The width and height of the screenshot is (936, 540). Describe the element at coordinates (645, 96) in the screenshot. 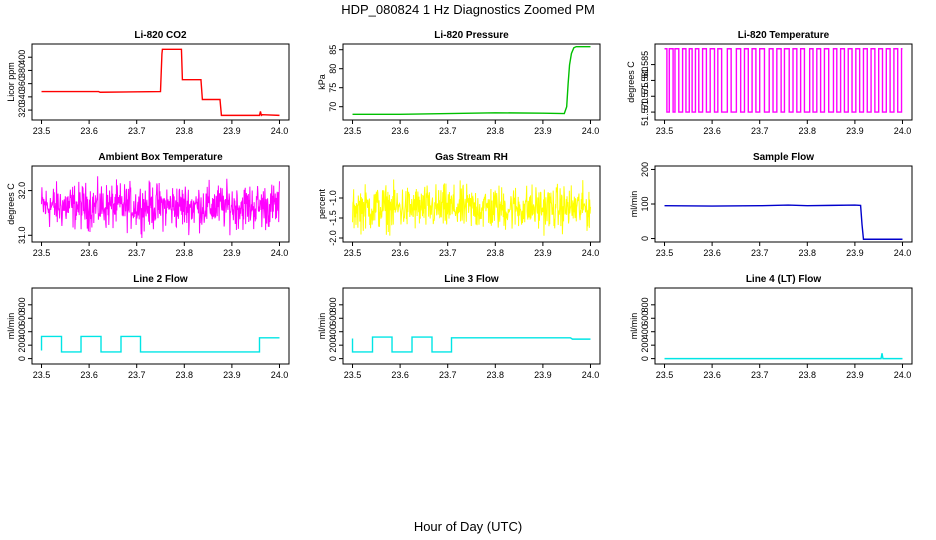

I see `y-tick-label: 51.575` at that location.